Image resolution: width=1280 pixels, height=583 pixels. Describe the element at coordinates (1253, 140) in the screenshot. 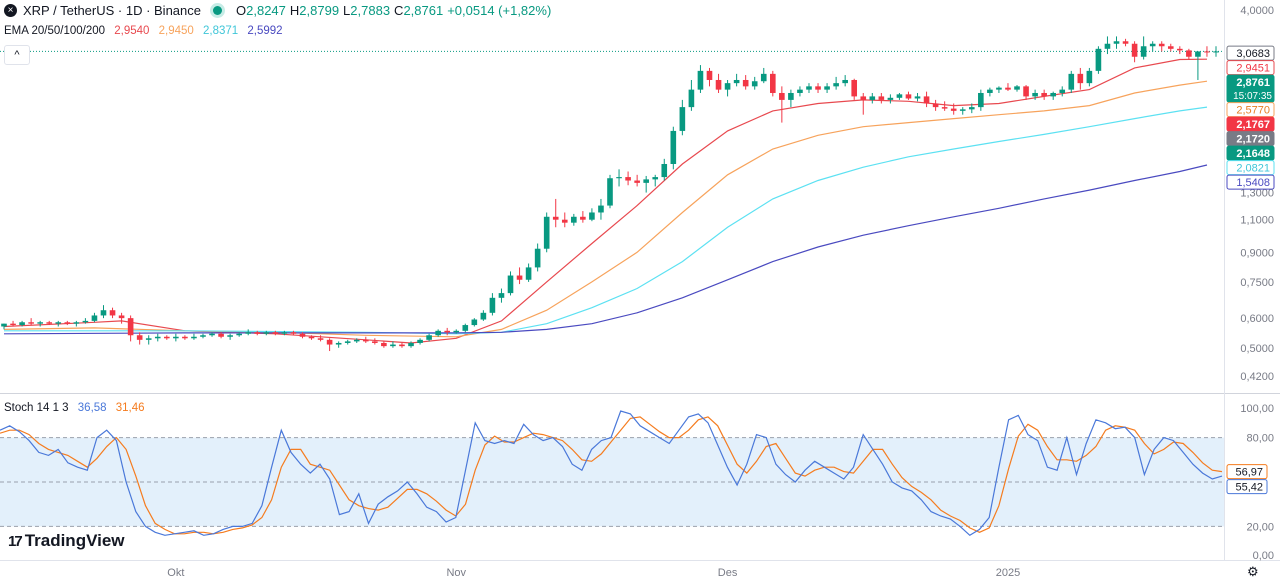

I see `price-axis-label: 2,1720` at that location.